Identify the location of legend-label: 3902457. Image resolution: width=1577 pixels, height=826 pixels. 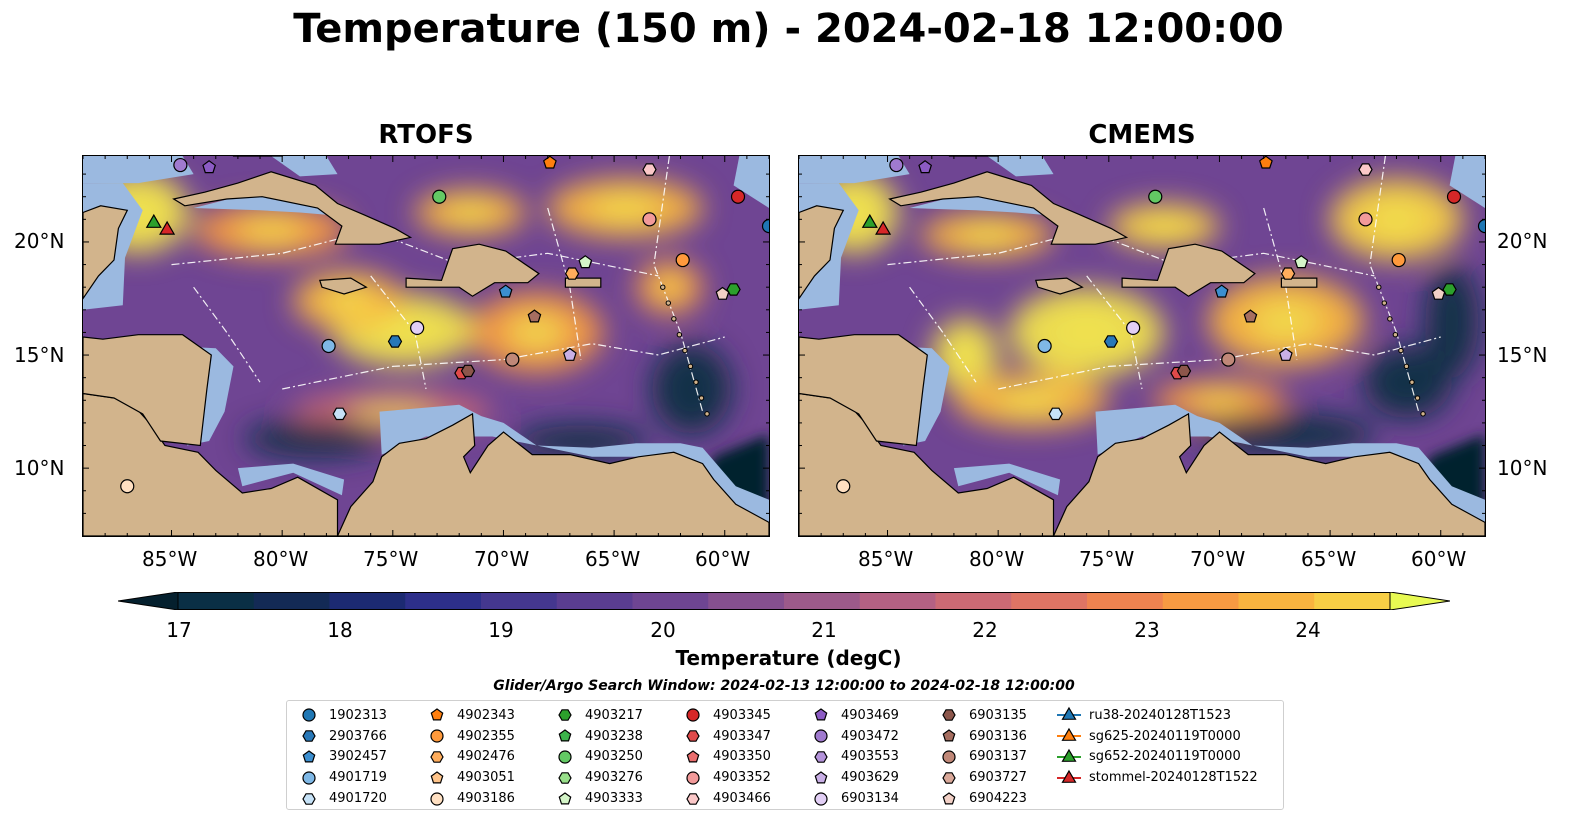
(358, 757).